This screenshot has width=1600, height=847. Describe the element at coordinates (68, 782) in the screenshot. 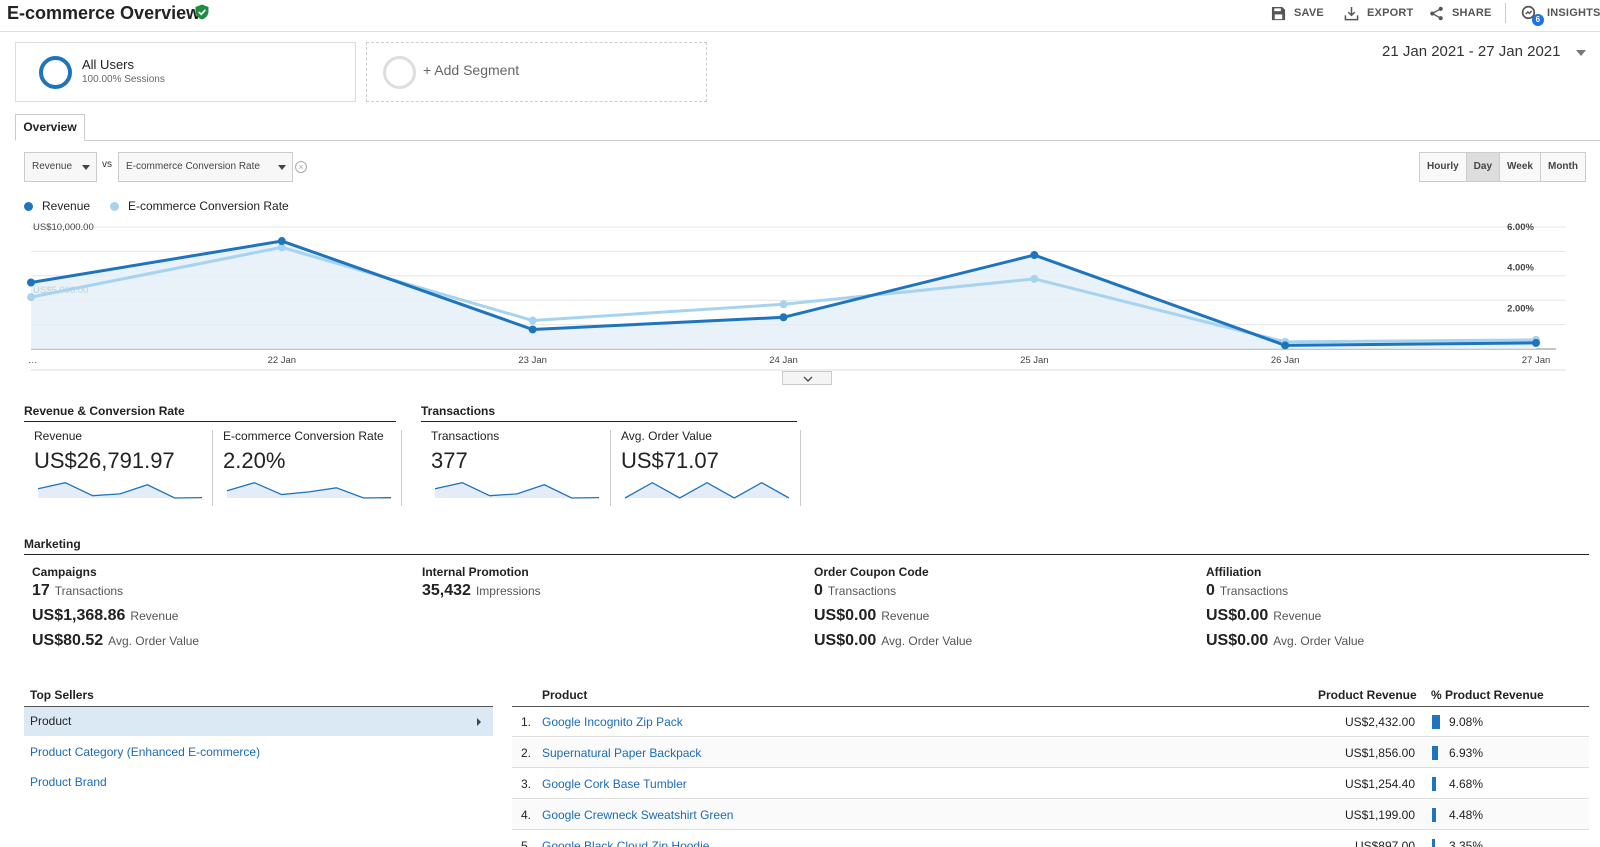

I see `top-sellers-item-product-brand: Product Brand` at that location.